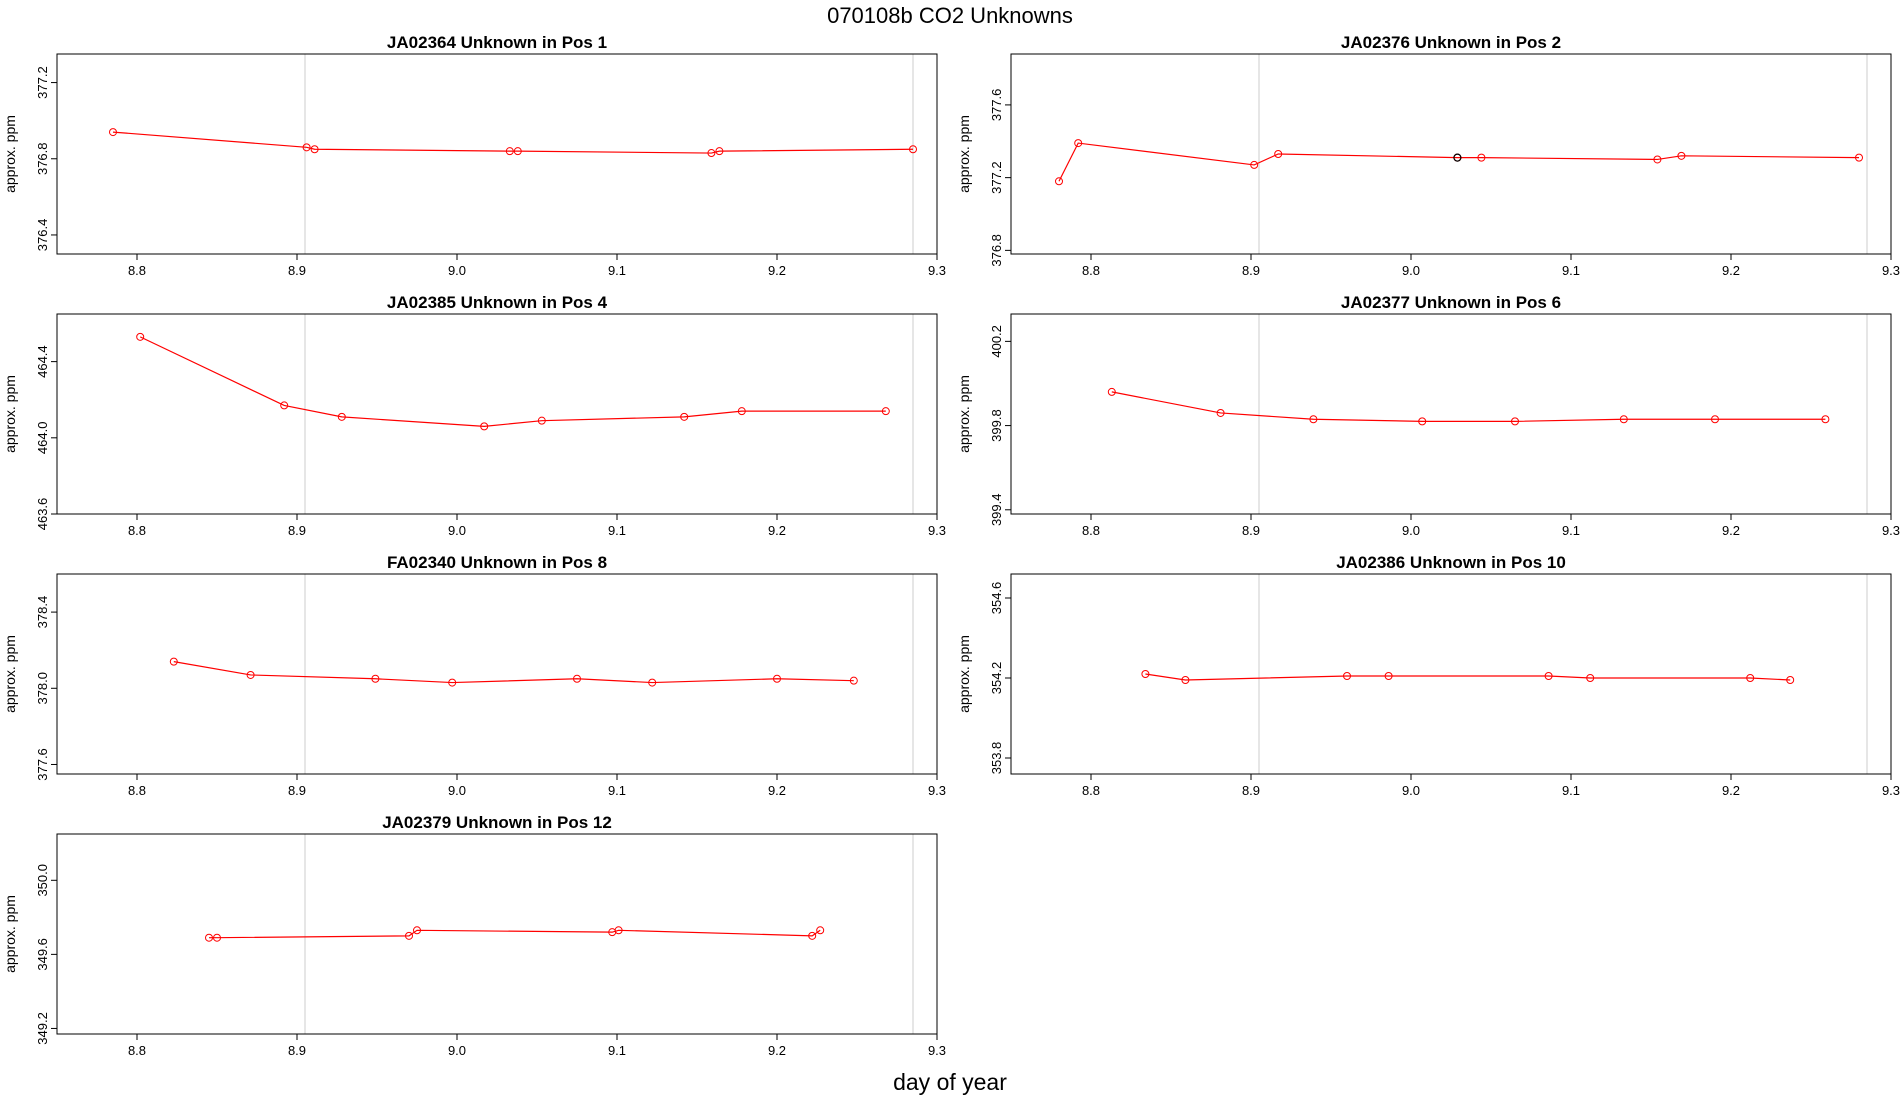 The height and width of the screenshot is (1100, 1900). What do you see at coordinates (42, 361) in the screenshot?
I see `y-tick-label: 464.4` at bounding box center [42, 361].